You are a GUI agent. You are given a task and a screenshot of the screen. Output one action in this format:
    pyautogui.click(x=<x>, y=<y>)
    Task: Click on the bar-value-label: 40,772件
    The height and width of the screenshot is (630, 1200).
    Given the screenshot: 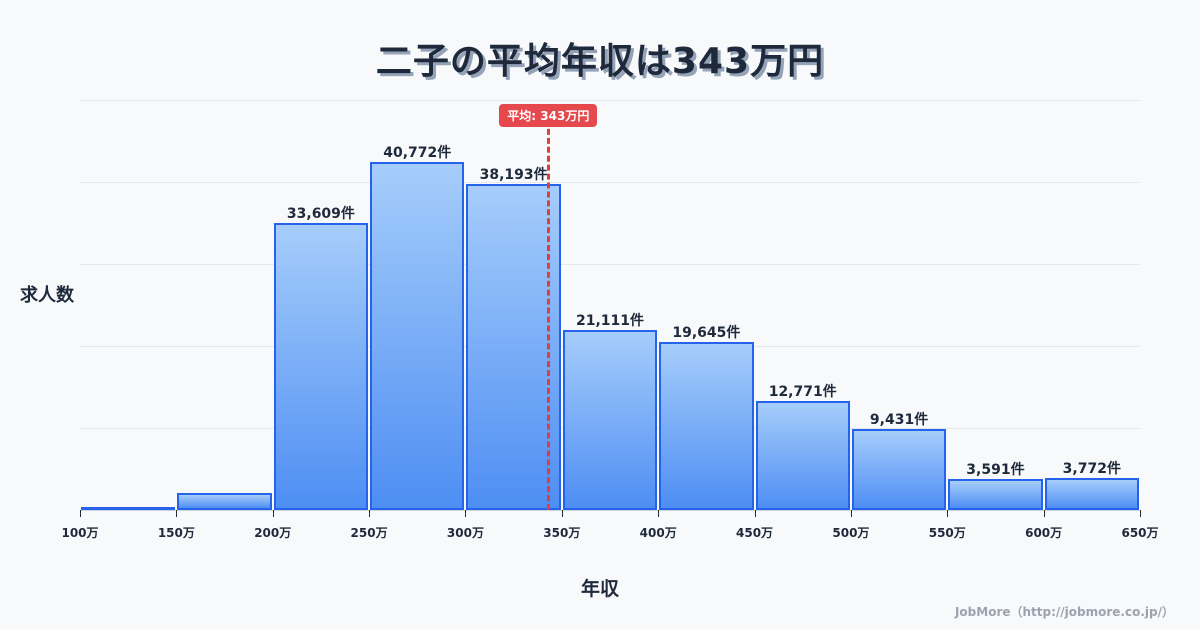 What is the action you would take?
    pyautogui.click(x=417, y=152)
    